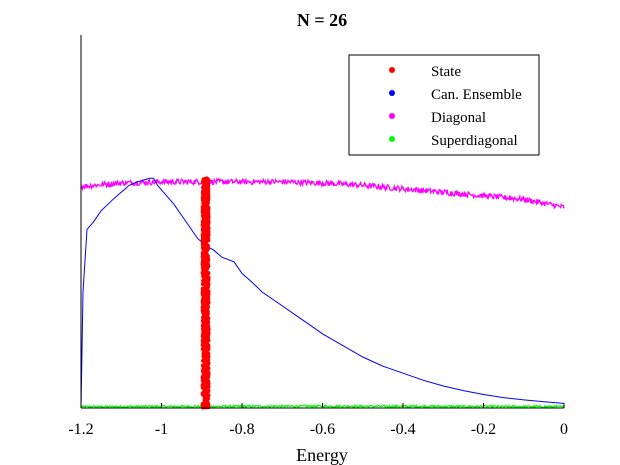  What do you see at coordinates (161, 429) in the screenshot?
I see `x-tick-label: -1` at bounding box center [161, 429].